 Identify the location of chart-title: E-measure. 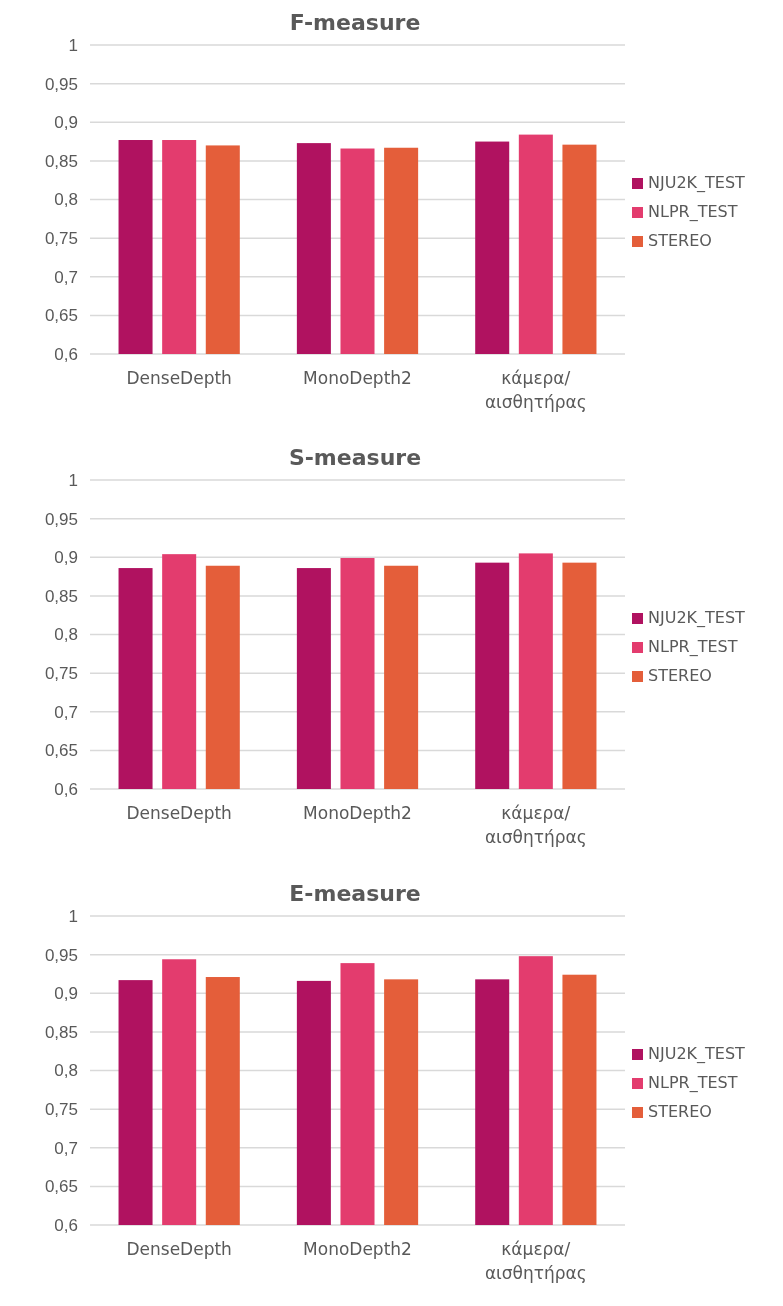
(355, 893).